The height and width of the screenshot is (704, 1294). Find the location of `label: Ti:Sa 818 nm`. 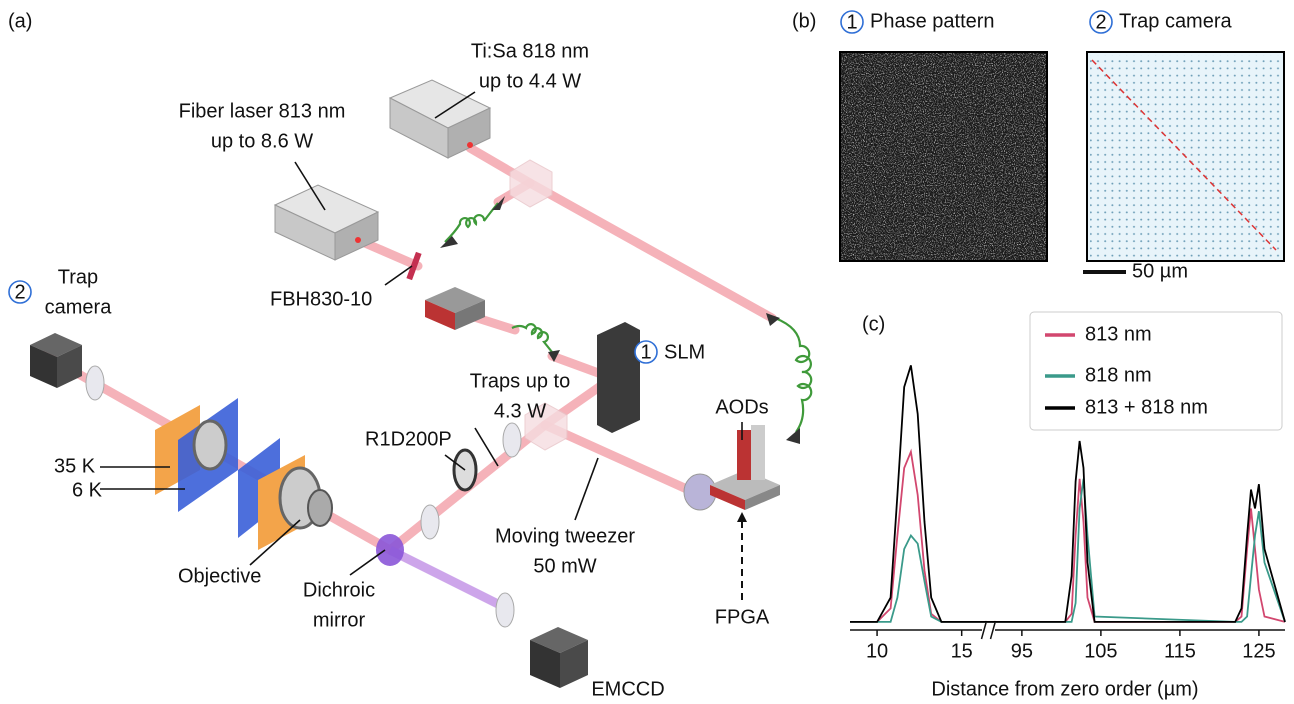

label: Ti:Sa 818 nm is located at coordinates (530, 51).